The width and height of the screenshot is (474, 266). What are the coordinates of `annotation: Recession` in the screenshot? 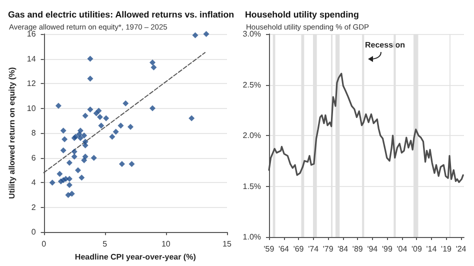 It's located at (385, 45).